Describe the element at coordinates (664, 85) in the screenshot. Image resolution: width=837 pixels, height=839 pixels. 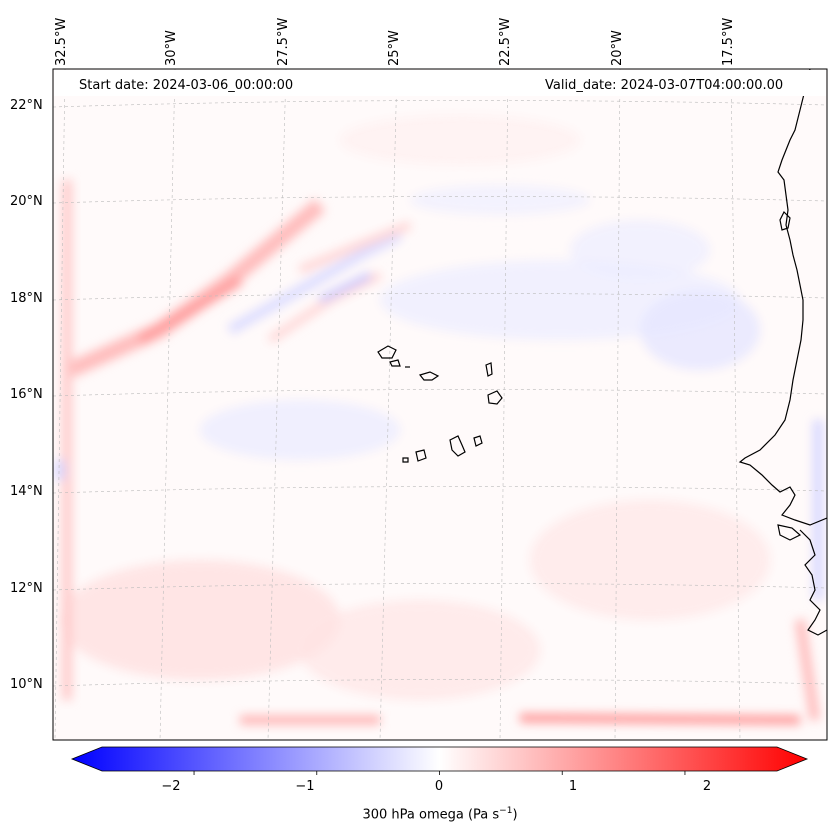
I see `valid-date: Valid_date: 2024-03-07T04:00:00.00` at that location.